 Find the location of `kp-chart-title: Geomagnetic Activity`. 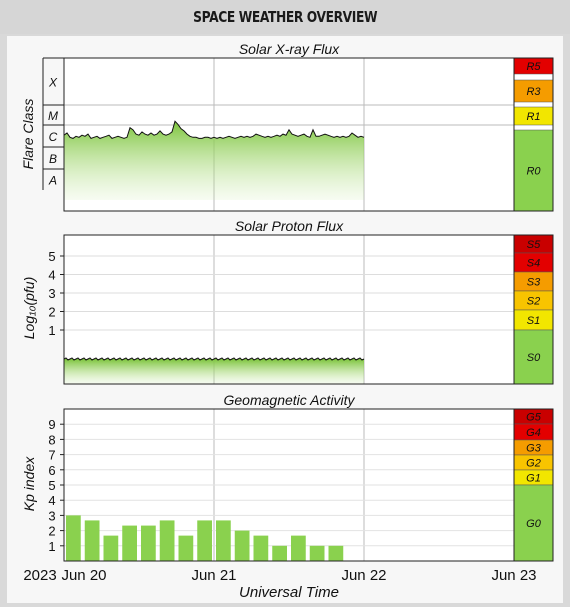

kp-chart-title: Geomagnetic Activity is located at coordinates (290, 400).